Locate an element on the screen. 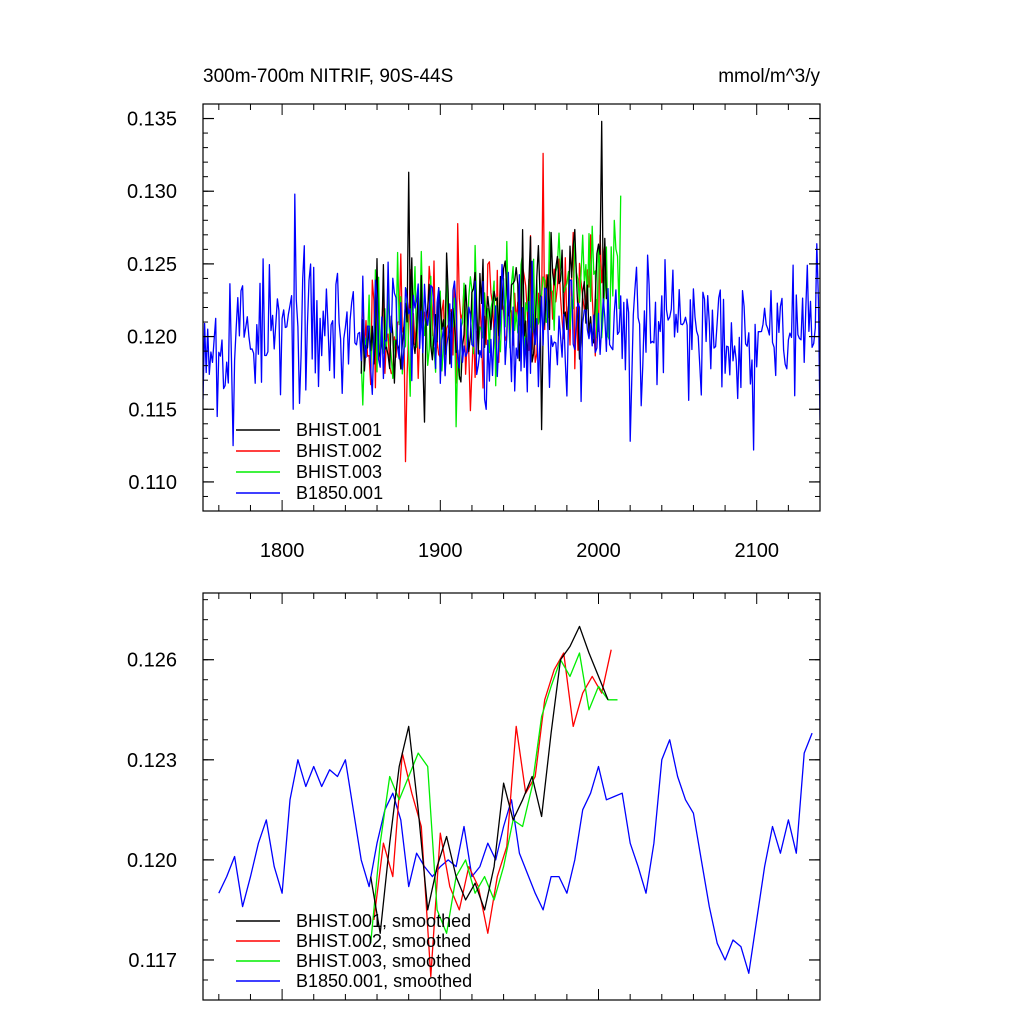  bottom-y-tick-label: 0.126 is located at coordinates (152, 661).